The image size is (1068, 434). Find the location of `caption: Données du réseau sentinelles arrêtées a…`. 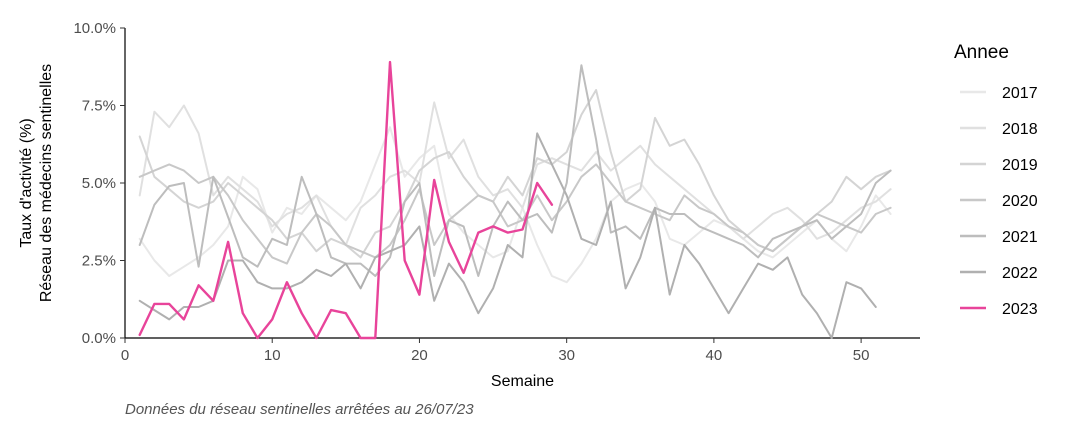

caption: Données du réseau sentinelles arrêtées a… is located at coordinates (299, 409).